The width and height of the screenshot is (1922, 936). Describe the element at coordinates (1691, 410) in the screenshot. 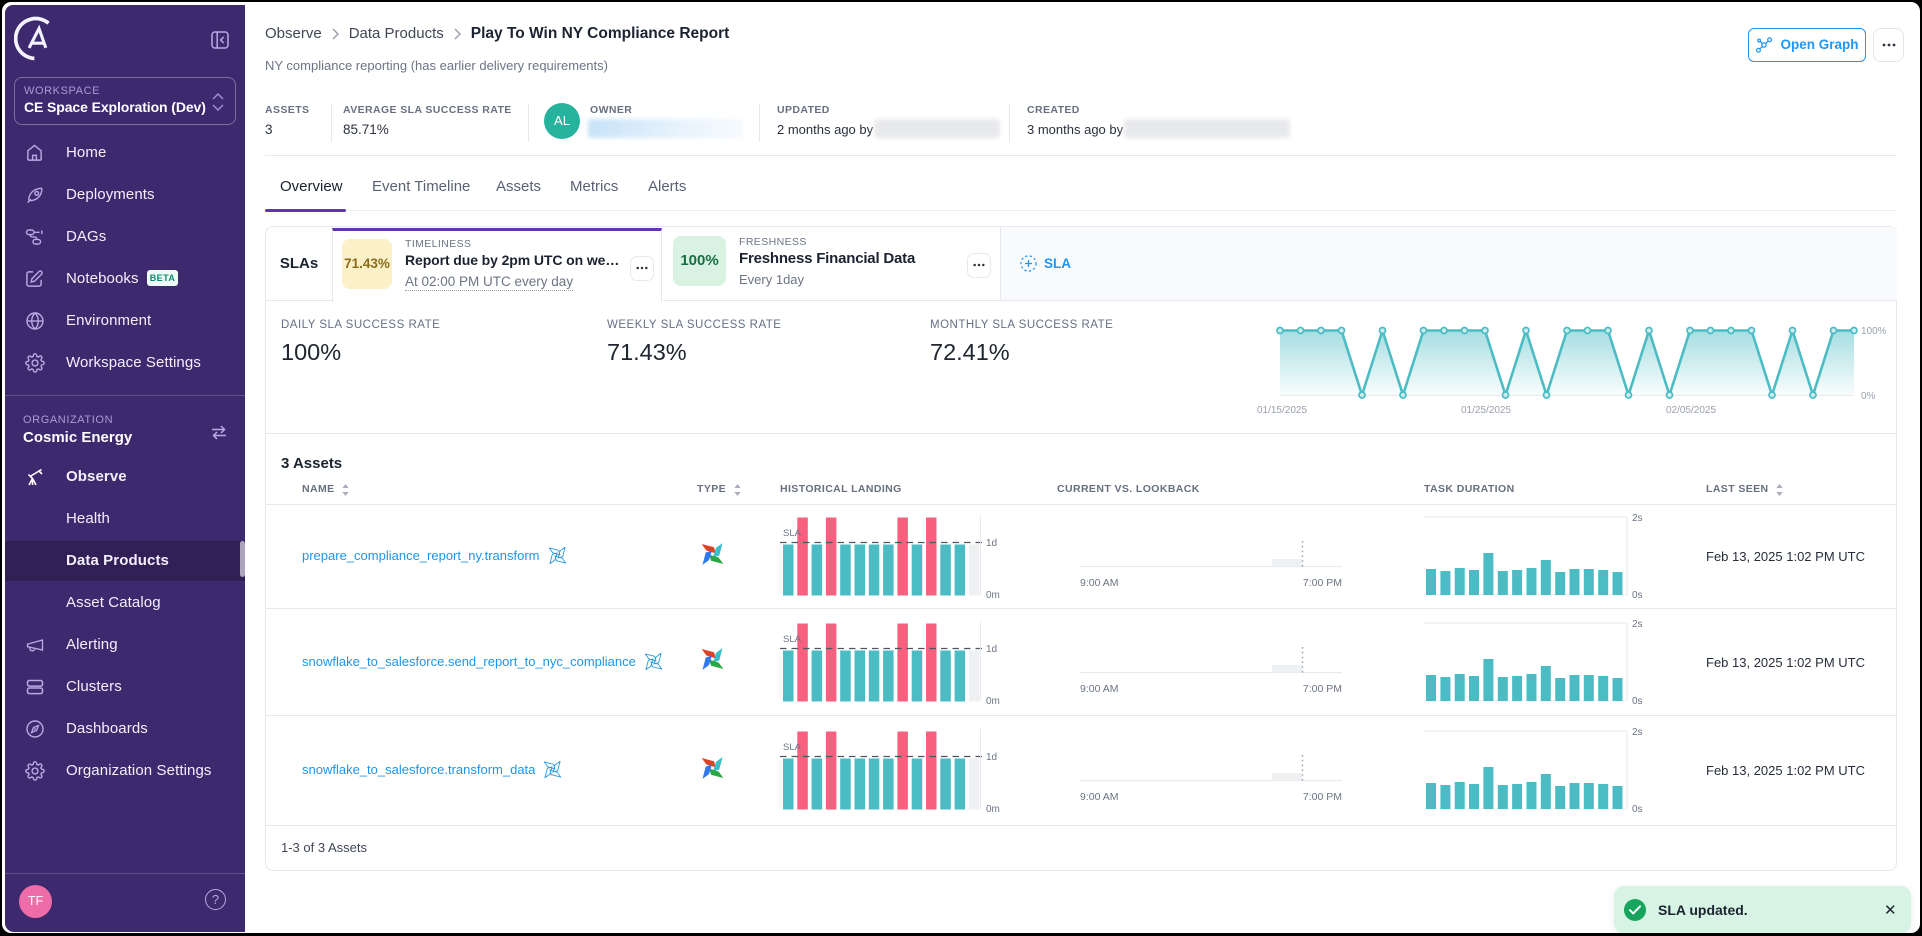

I see `svg-text: 02/05/2025` at that location.